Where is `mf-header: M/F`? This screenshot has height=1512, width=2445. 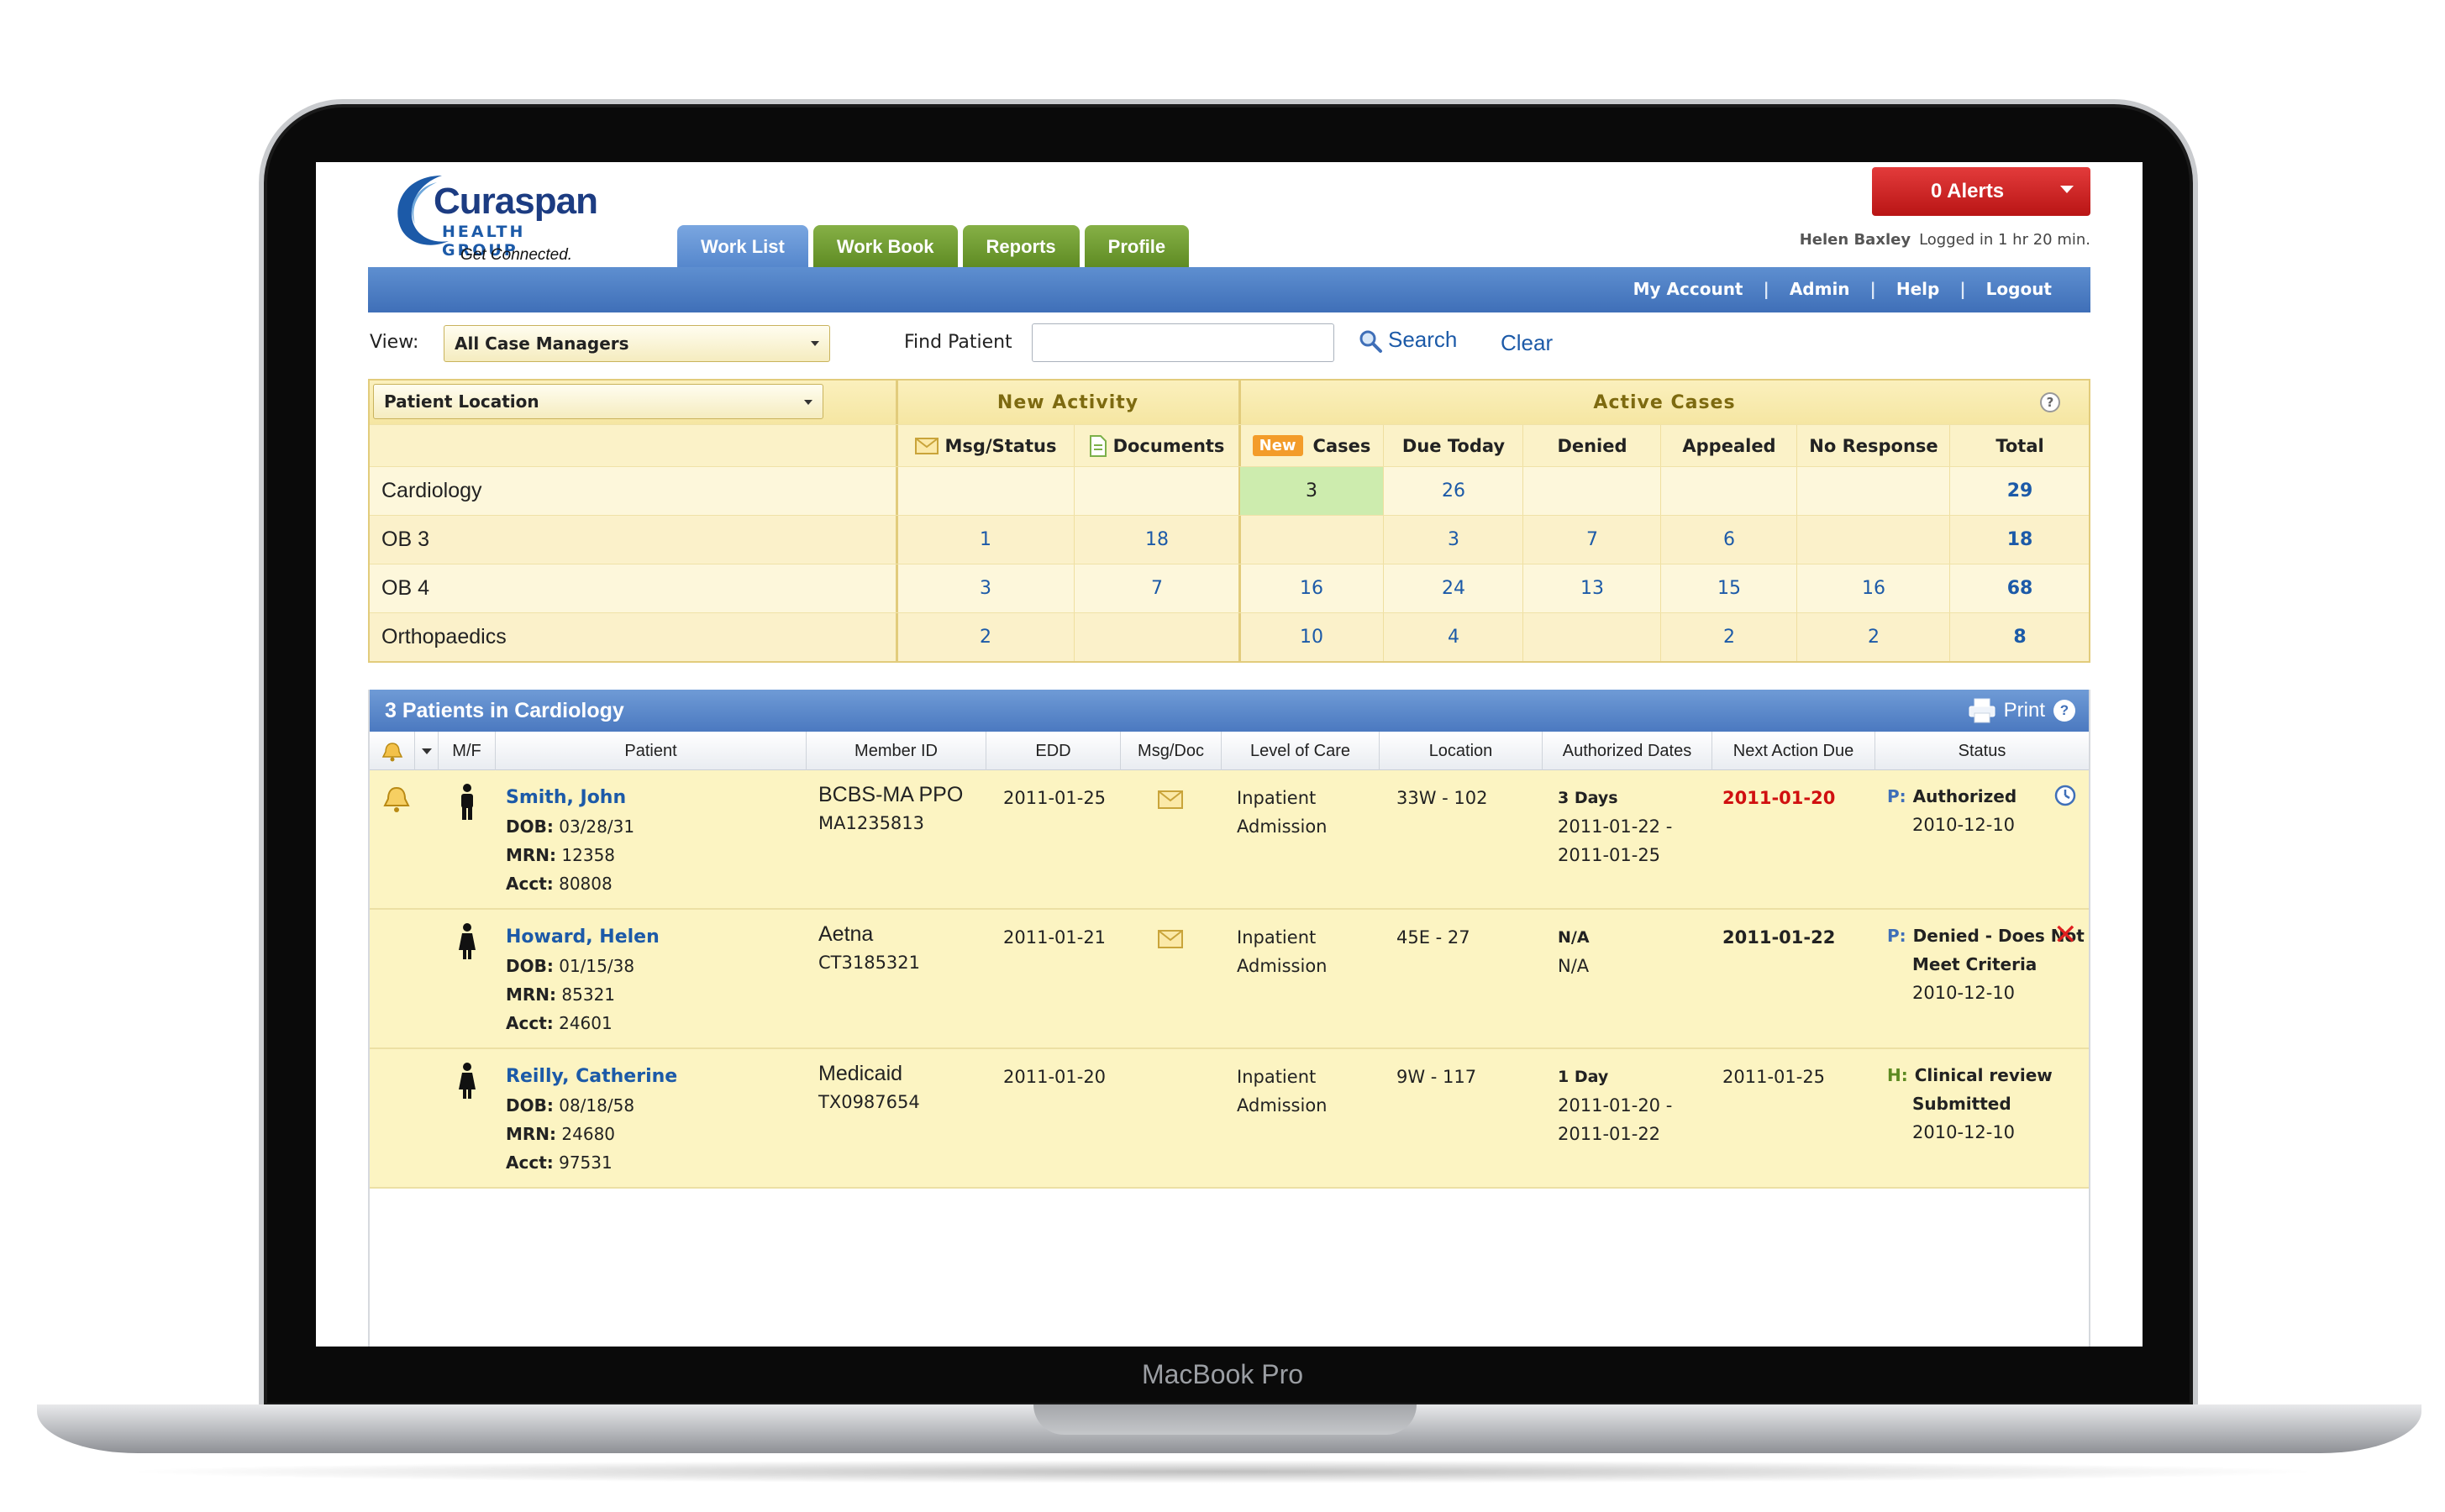
mf-header: M/F is located at coordinates (468, 751).